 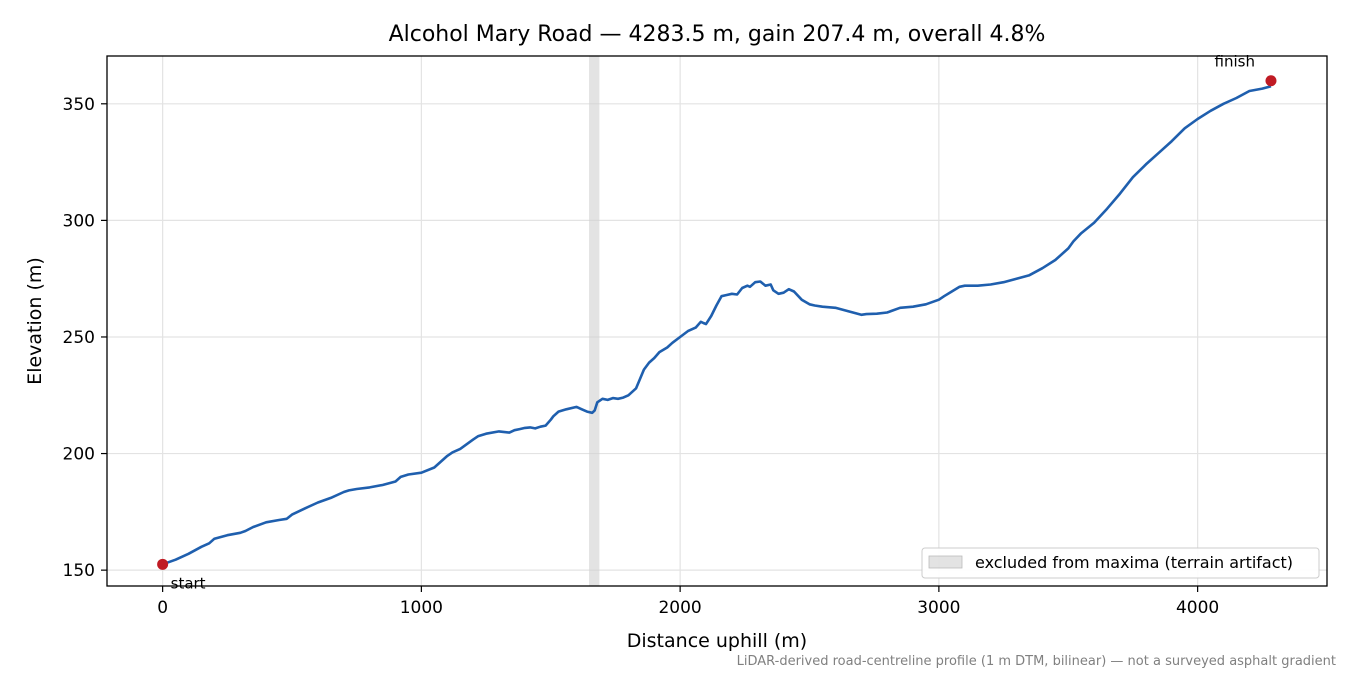 I want to click on y-tick-label: 250, so click(x=79, y=338).